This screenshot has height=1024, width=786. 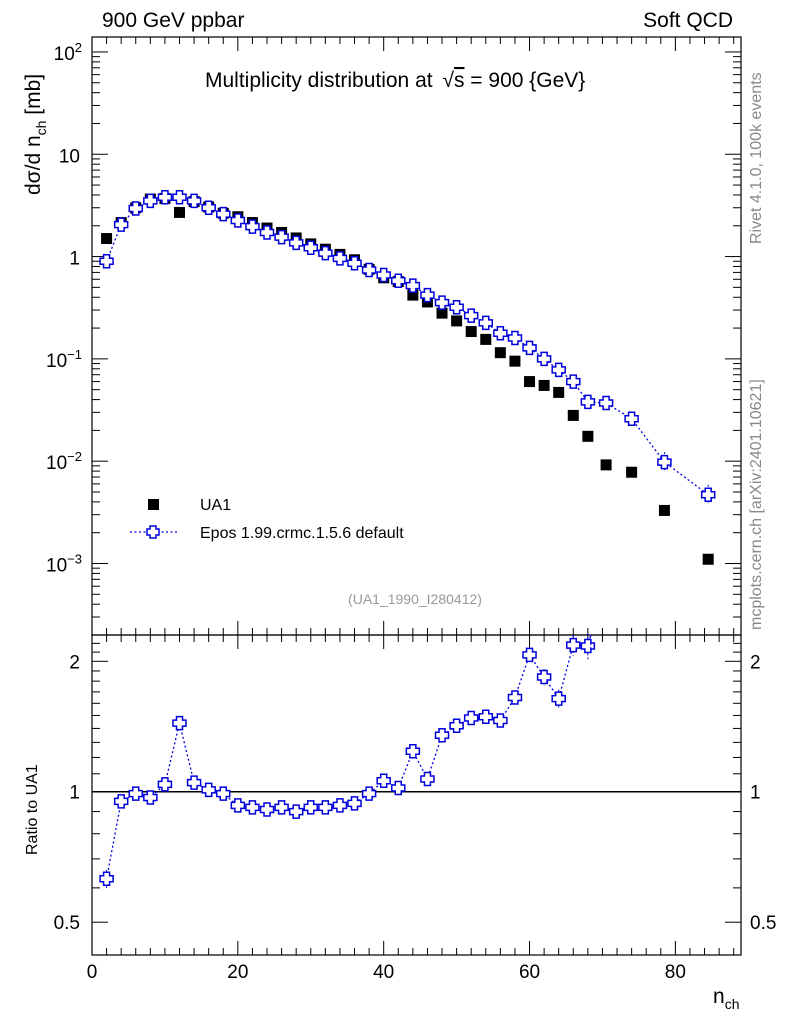 What do you see at coordinates (415, 599) in the screenshot?
I see `analysis-tag: (UA1_1990_I280412)` at bounding box center [415, 599].